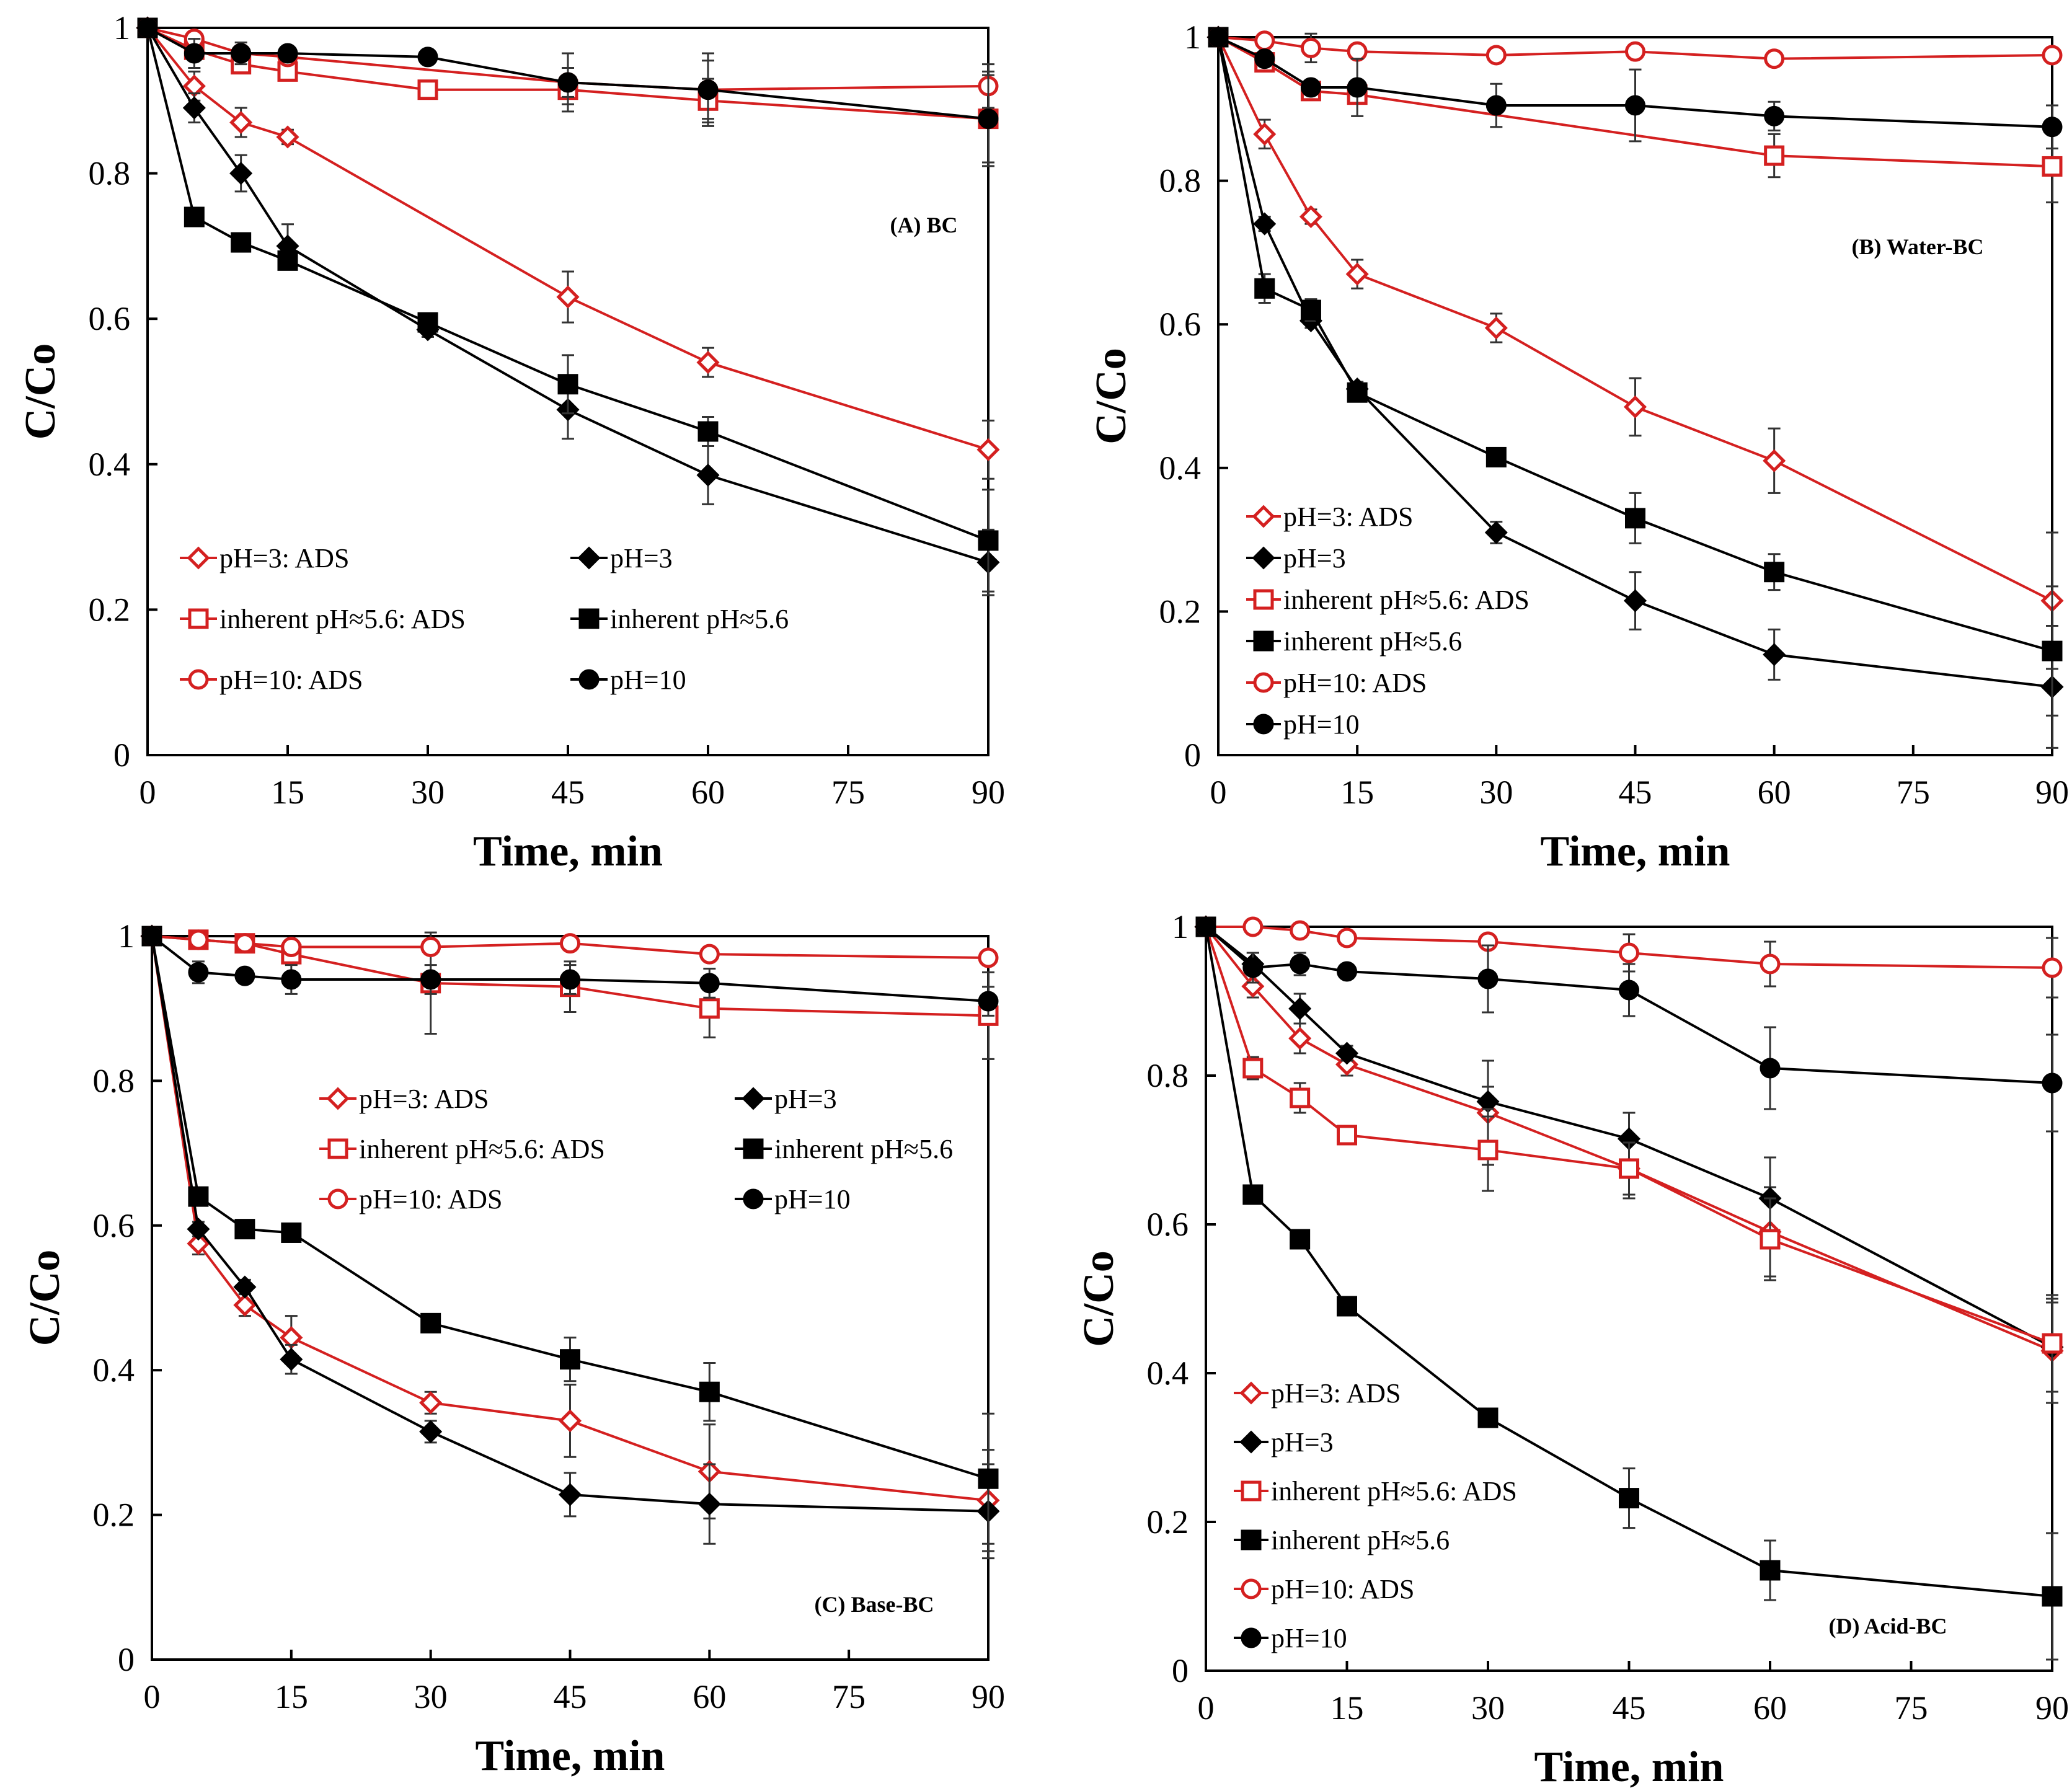 Image resolution: width=2072 pixels, height=1791 pixels. Describe the element at coordinates (849, 1696) in the screenshot. I see `x-tick-label: 75` at that location.